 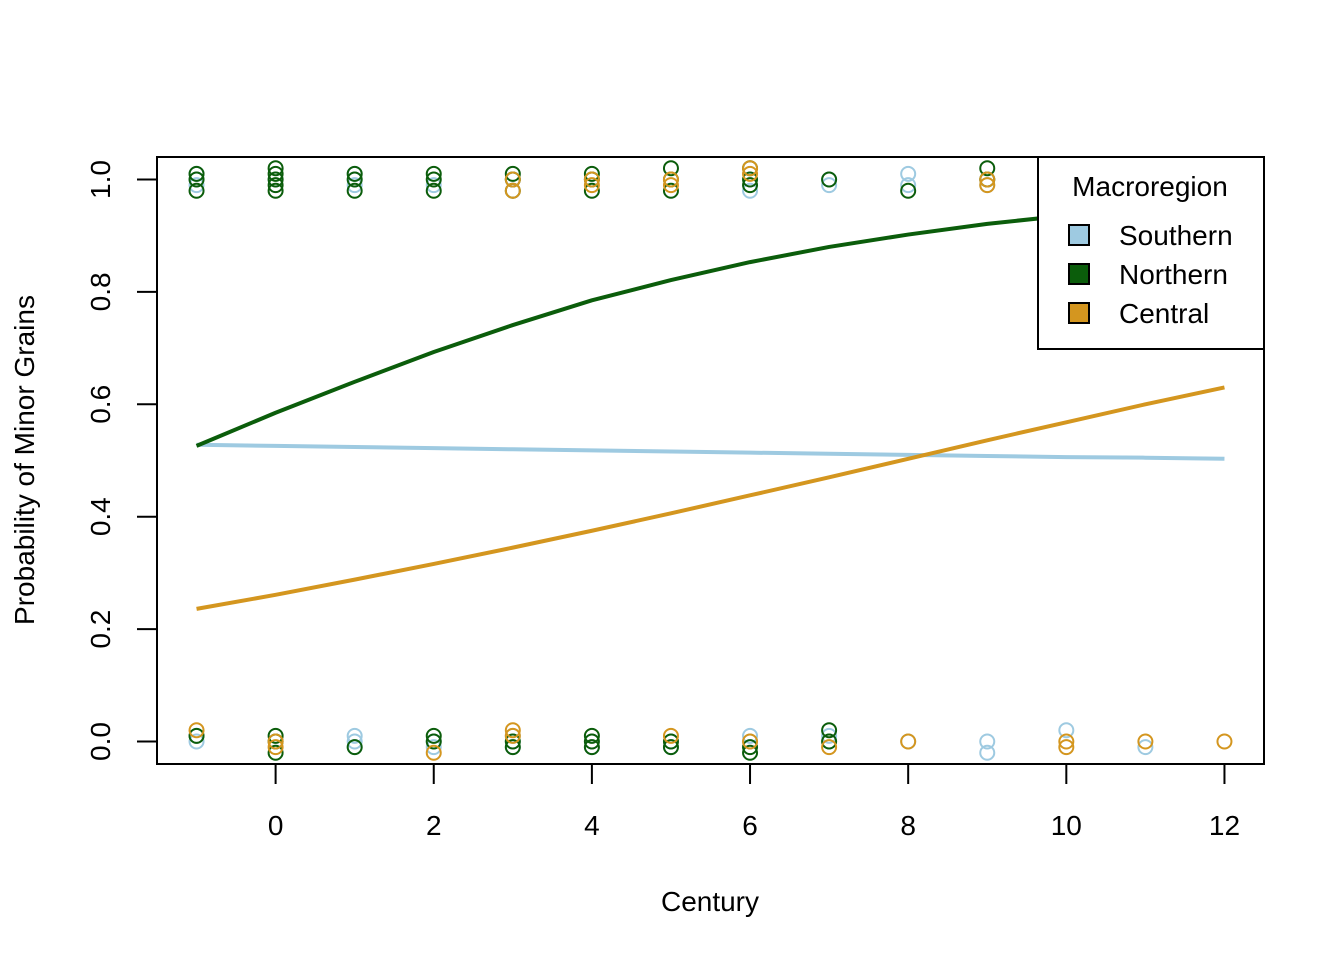 What do you see at coordinates (1173, 274) in the screenshot?
I see `legend-label-northern: Northern` at bounding box center [1173, 274].